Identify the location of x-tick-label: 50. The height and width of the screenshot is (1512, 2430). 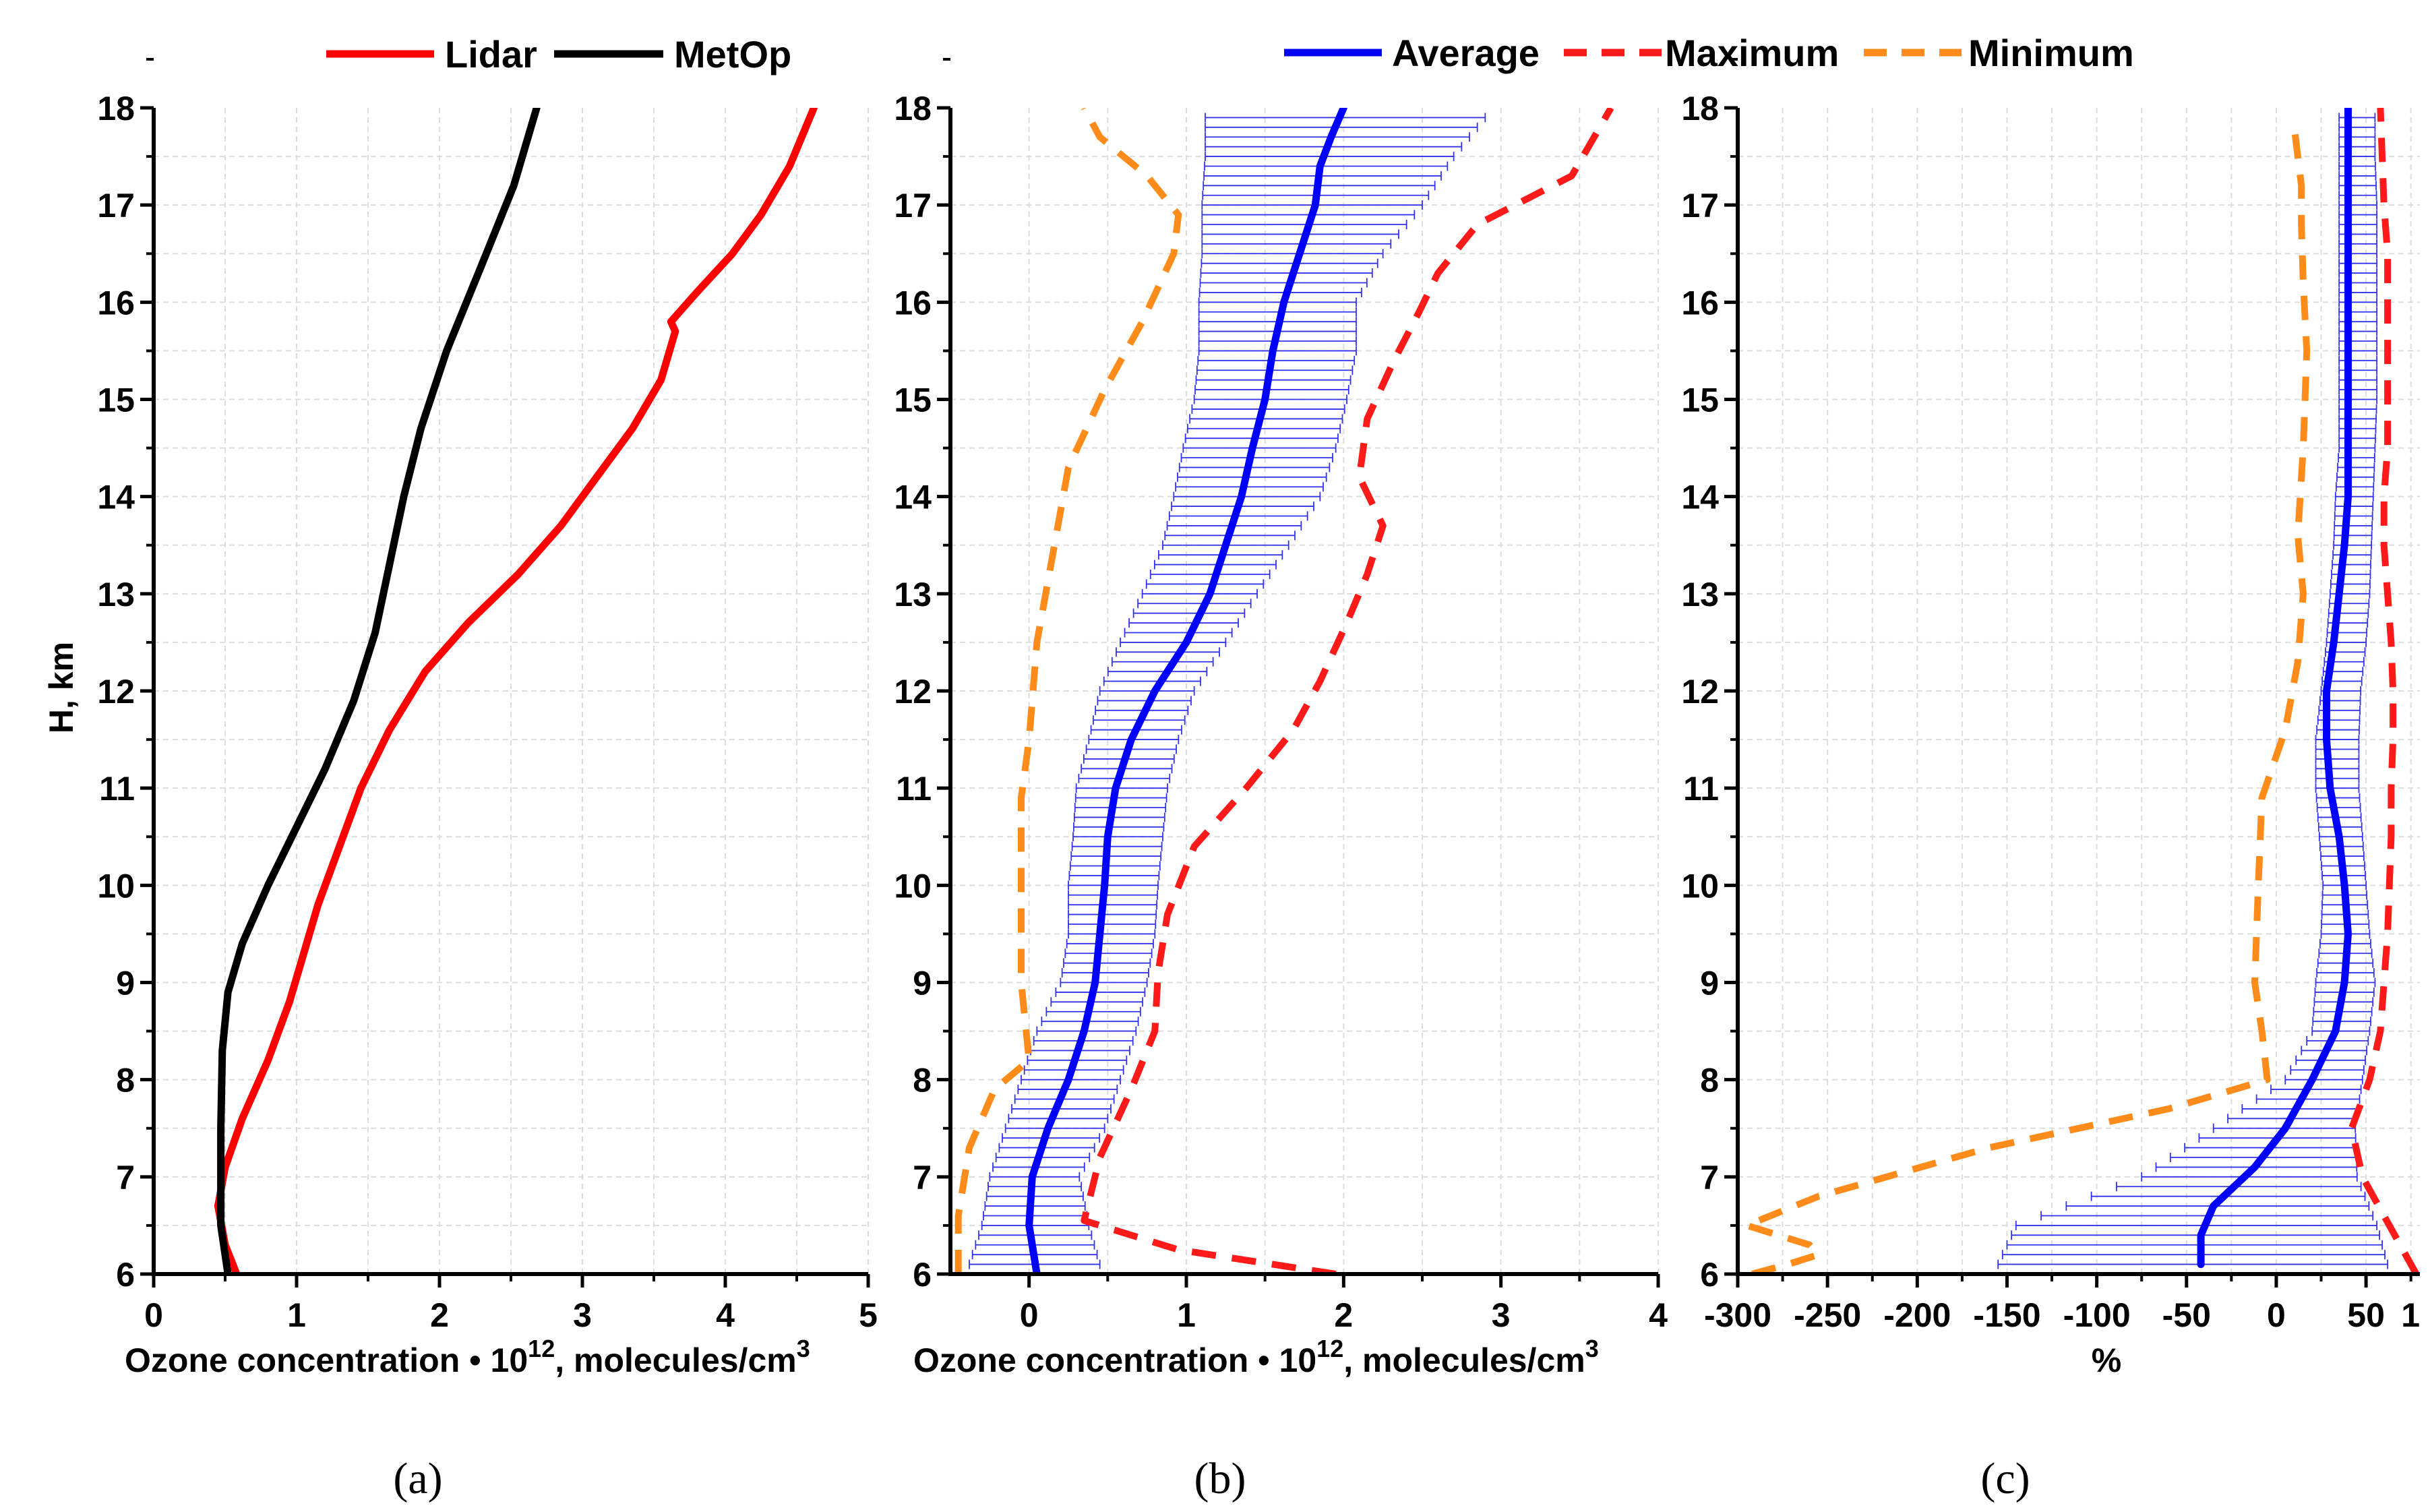
(2366, 1315).